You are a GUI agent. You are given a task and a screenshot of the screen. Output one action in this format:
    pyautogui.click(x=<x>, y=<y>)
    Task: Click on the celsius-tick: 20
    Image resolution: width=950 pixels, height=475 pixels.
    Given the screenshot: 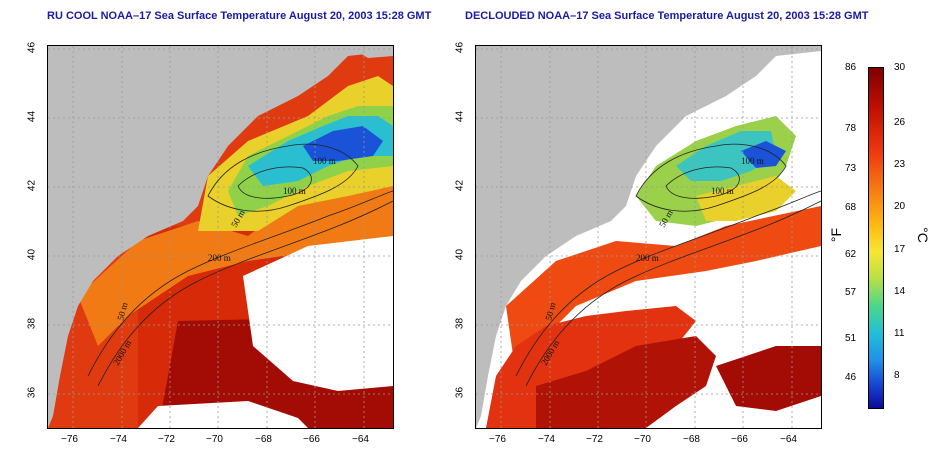 What is the action you would take?
    pyautogui.click(x=900, y=206)
    